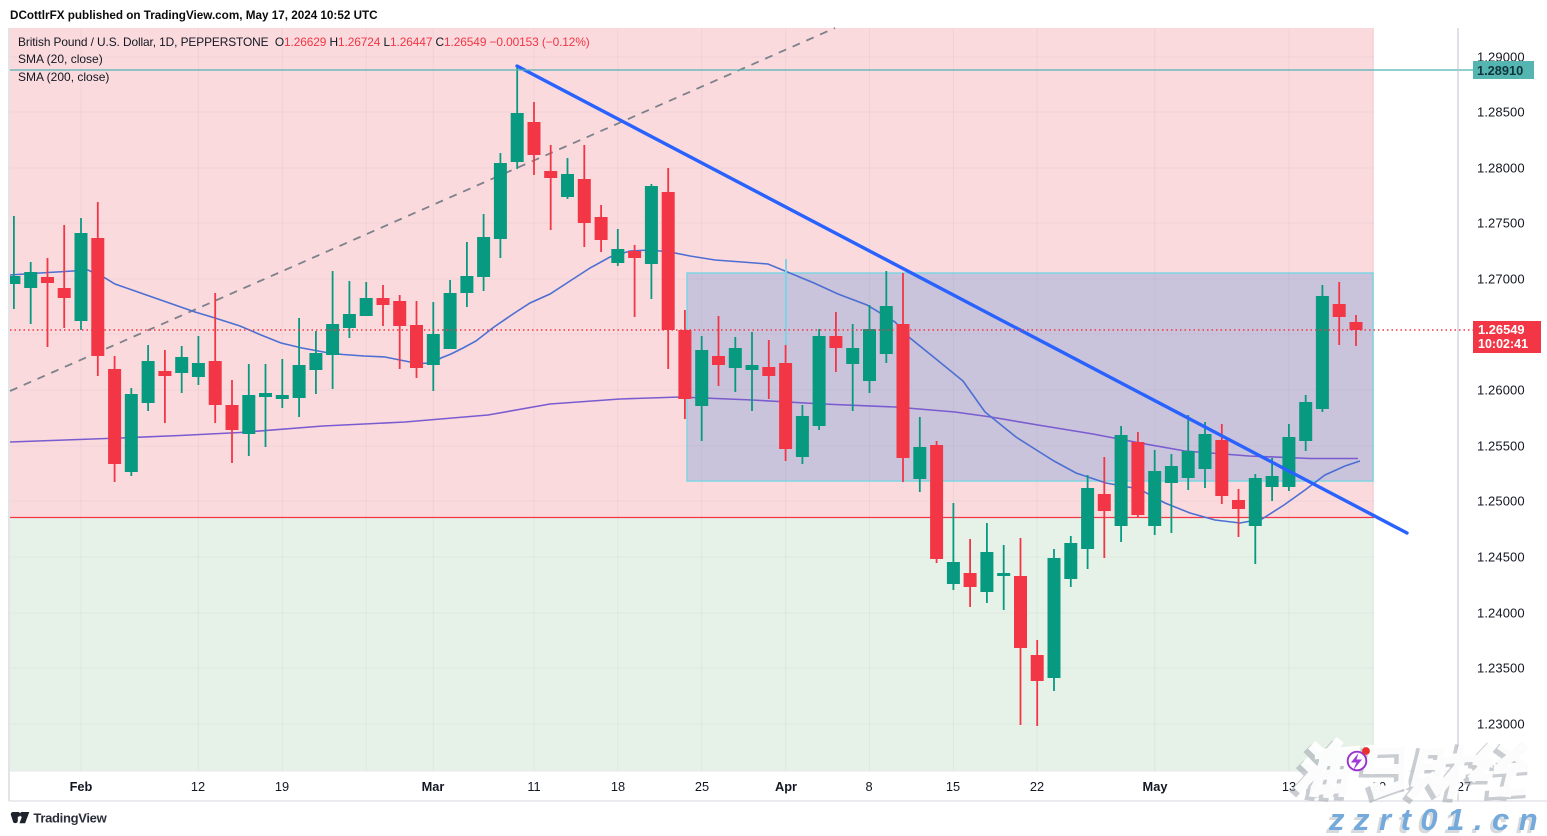 The height and width of the screenshot is (836, 1547). Describe the element at coordinates (1501, 168) in the screenshot. I see `svg-text: 1.28000` at that location.